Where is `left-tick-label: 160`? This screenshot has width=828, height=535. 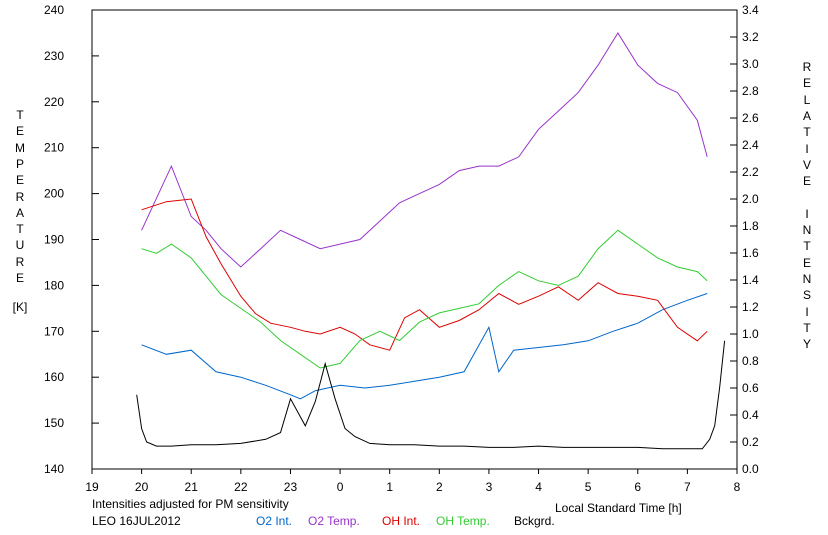
left-tick-label: 160 is located at coordinates (54, 377).